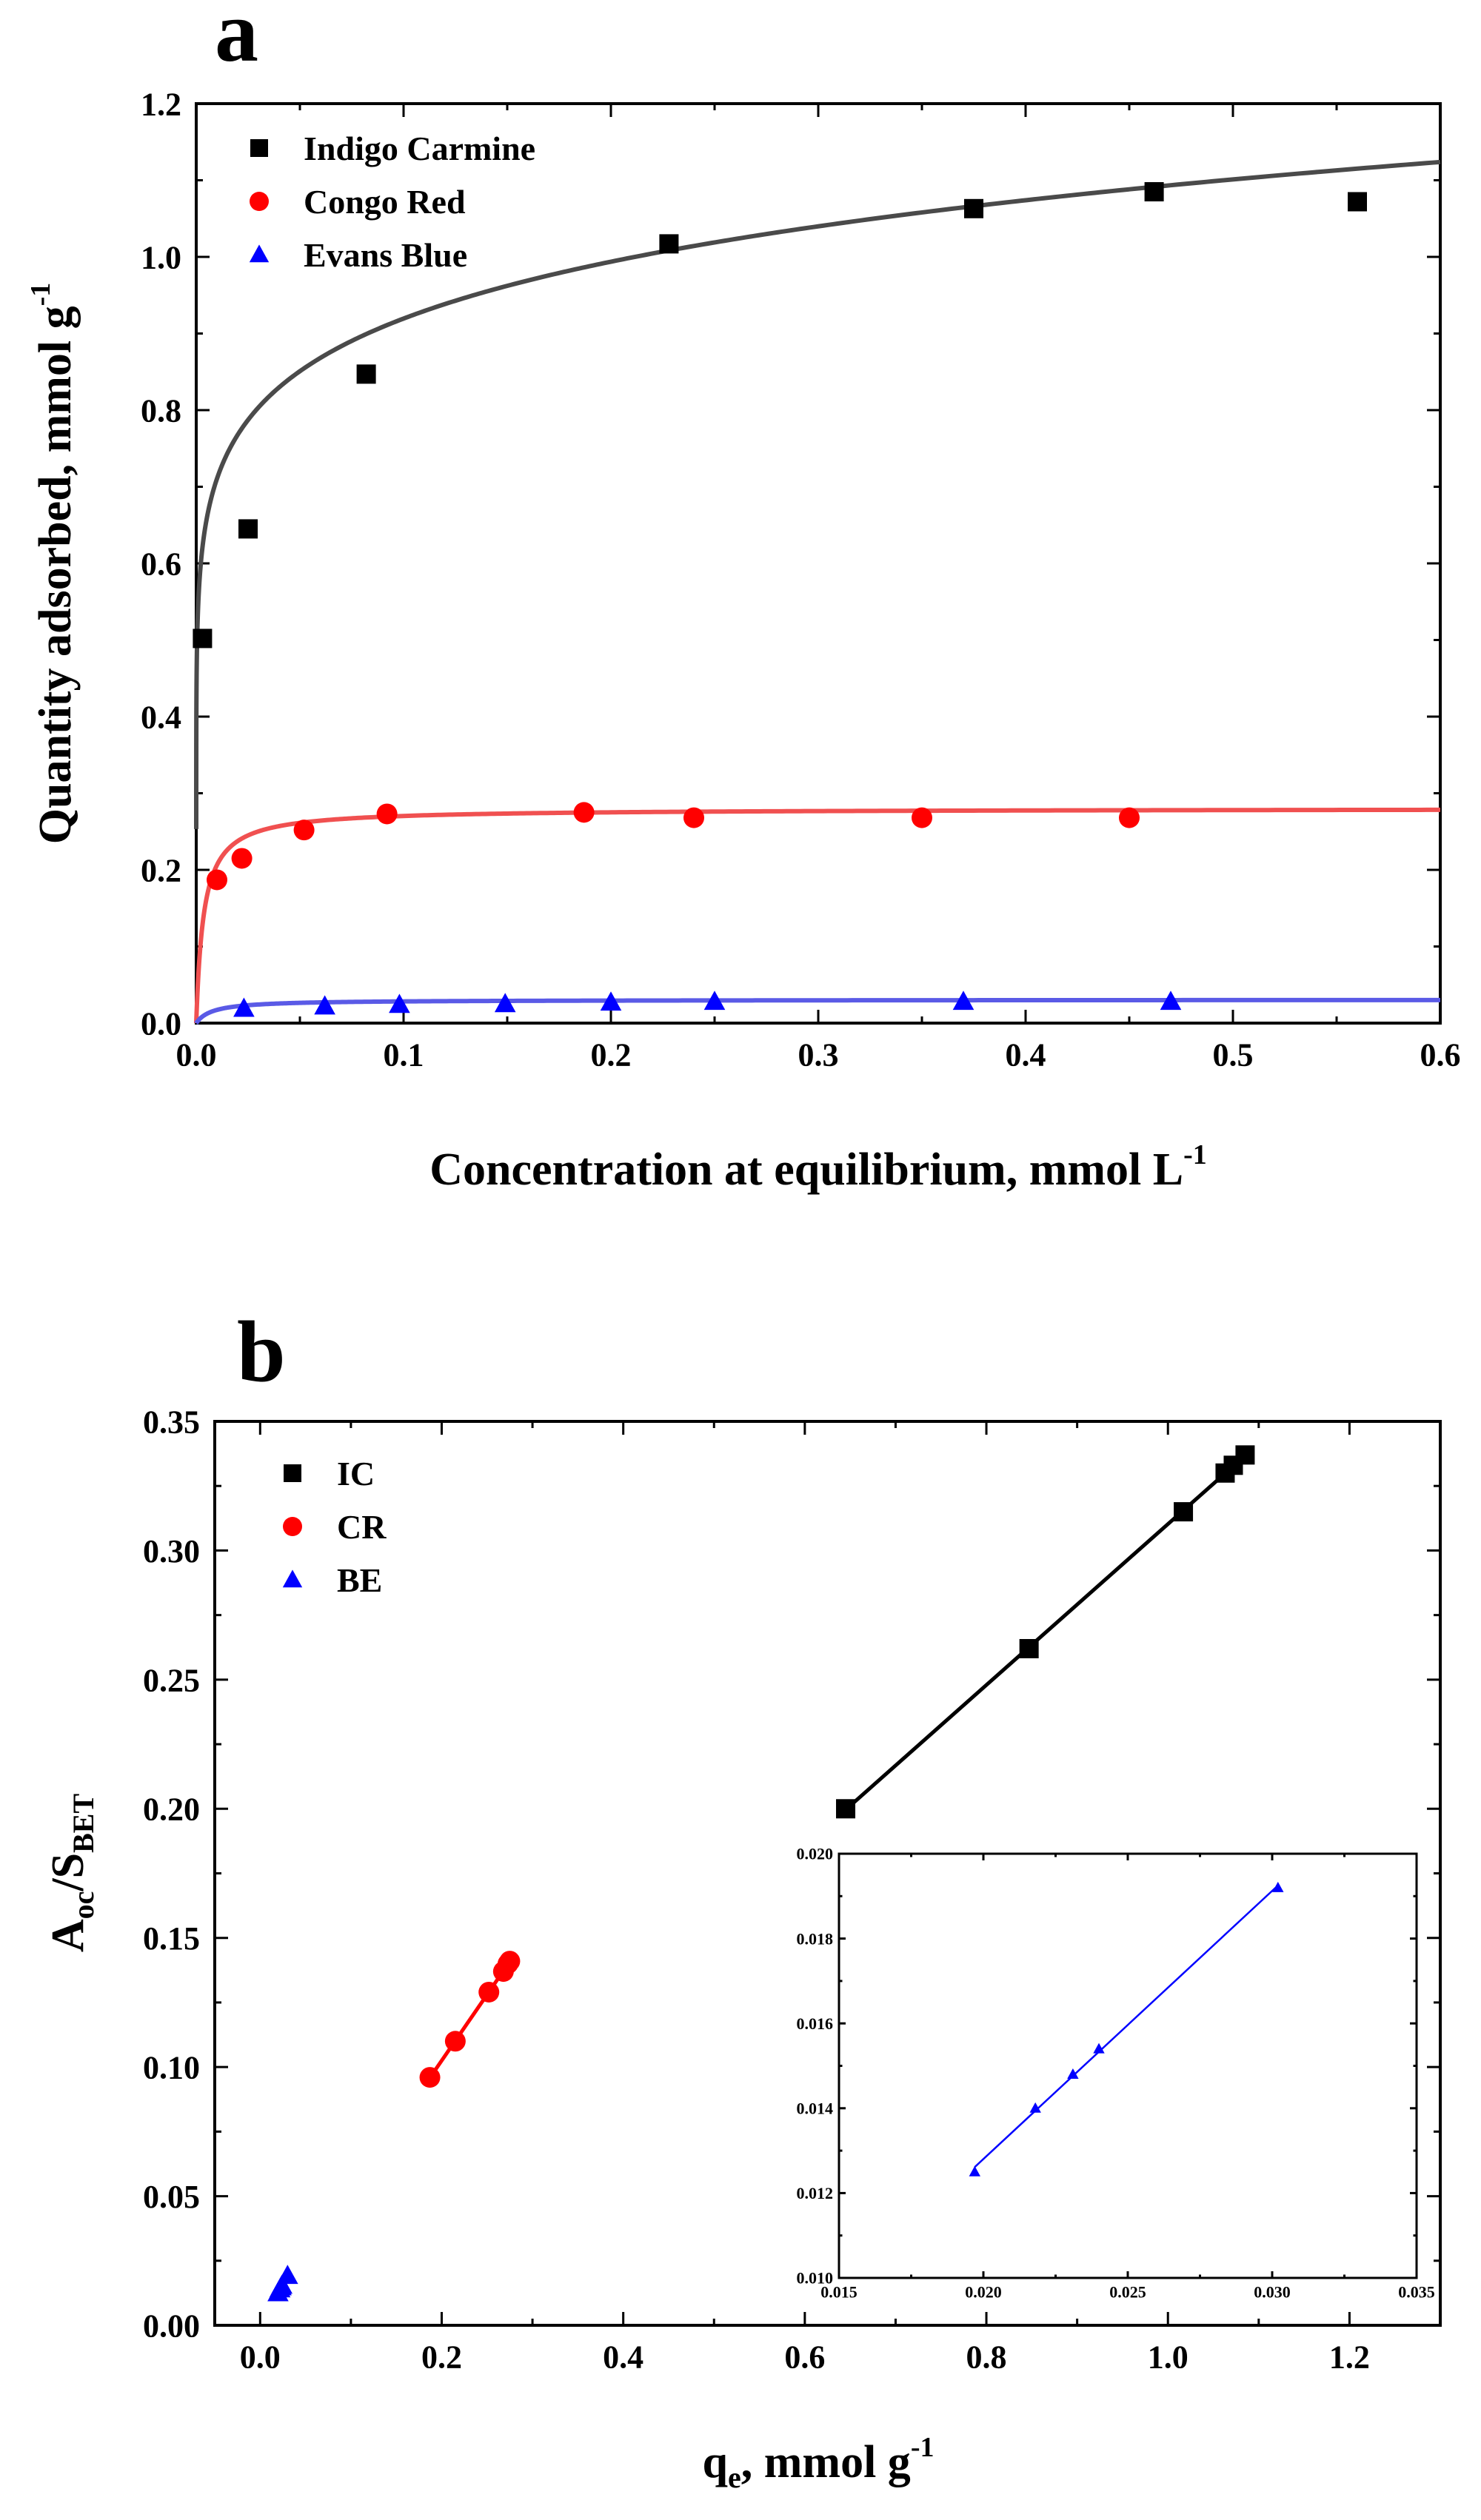 Image resolution: width=1481 pixels, height=2520 pixels. I want to click on fit-curve-congo-red, so click(817, 916).